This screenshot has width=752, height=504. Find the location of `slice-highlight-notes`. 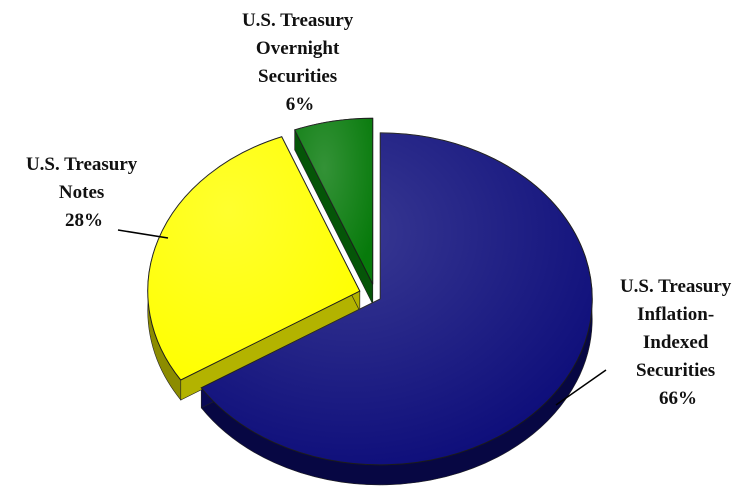

slice-highlight-notes is located at coordinates (253, 258).